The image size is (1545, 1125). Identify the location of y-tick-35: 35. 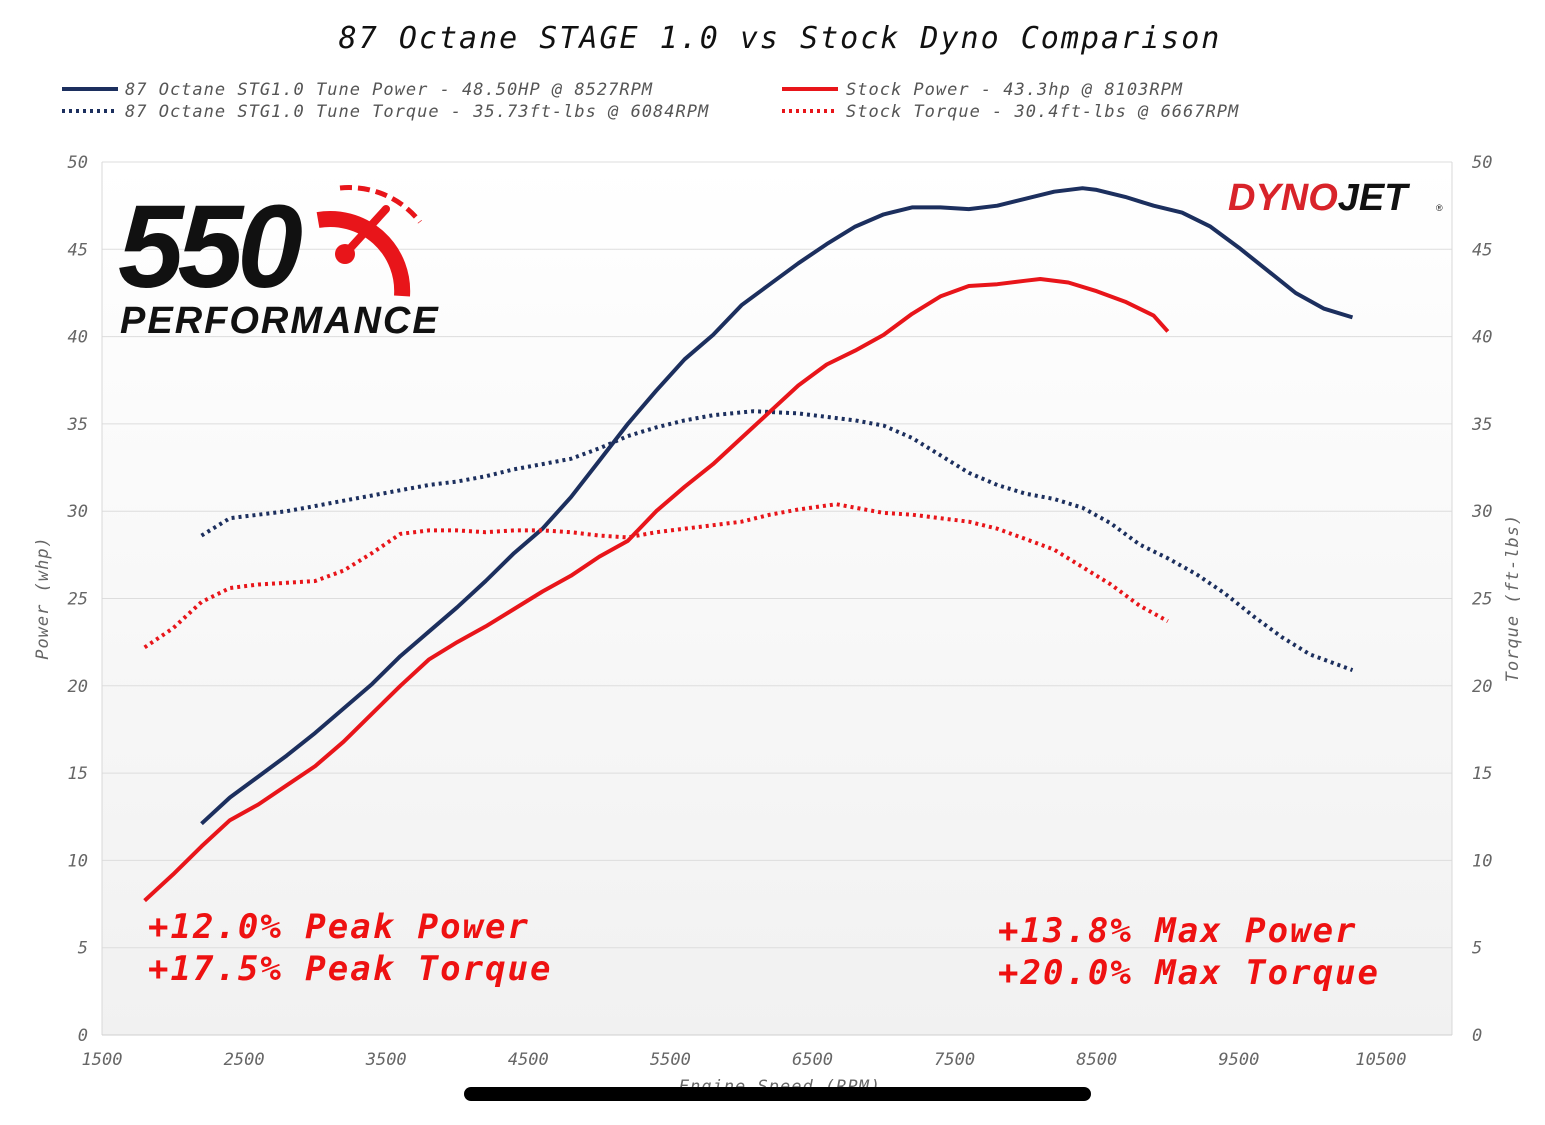
(77, 425).